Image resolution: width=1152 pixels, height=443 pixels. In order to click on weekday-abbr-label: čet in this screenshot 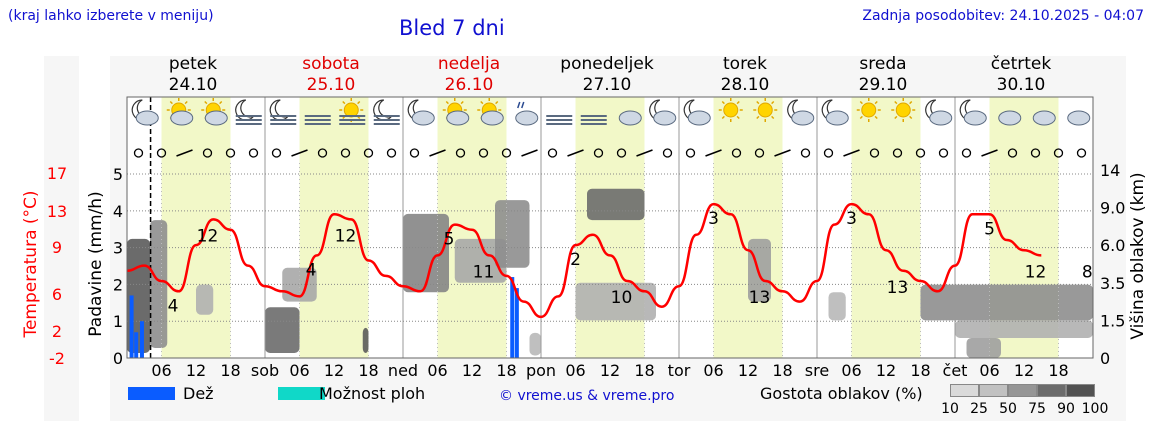, I will do `click(955, 370)`.